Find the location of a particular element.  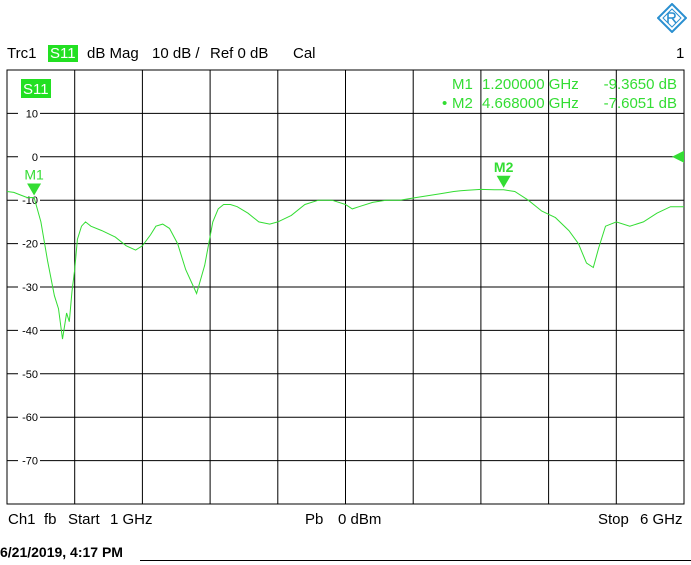

y-tick-label: -60 is located at coordinates (30, 418).